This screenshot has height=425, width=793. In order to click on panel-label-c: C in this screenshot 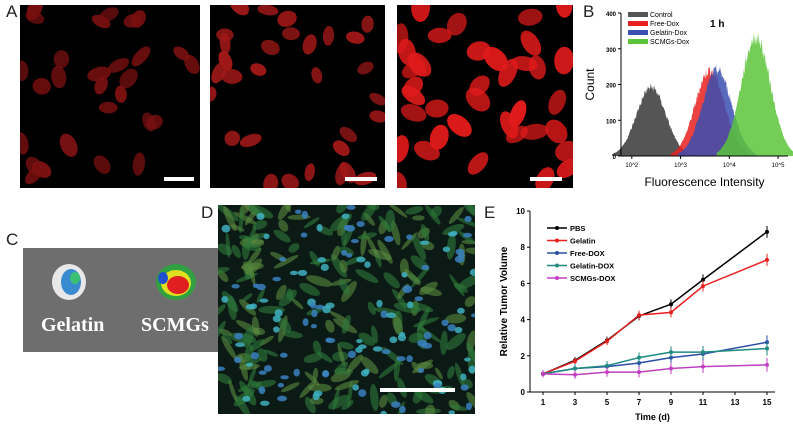, I will do `click(12, 239)`.